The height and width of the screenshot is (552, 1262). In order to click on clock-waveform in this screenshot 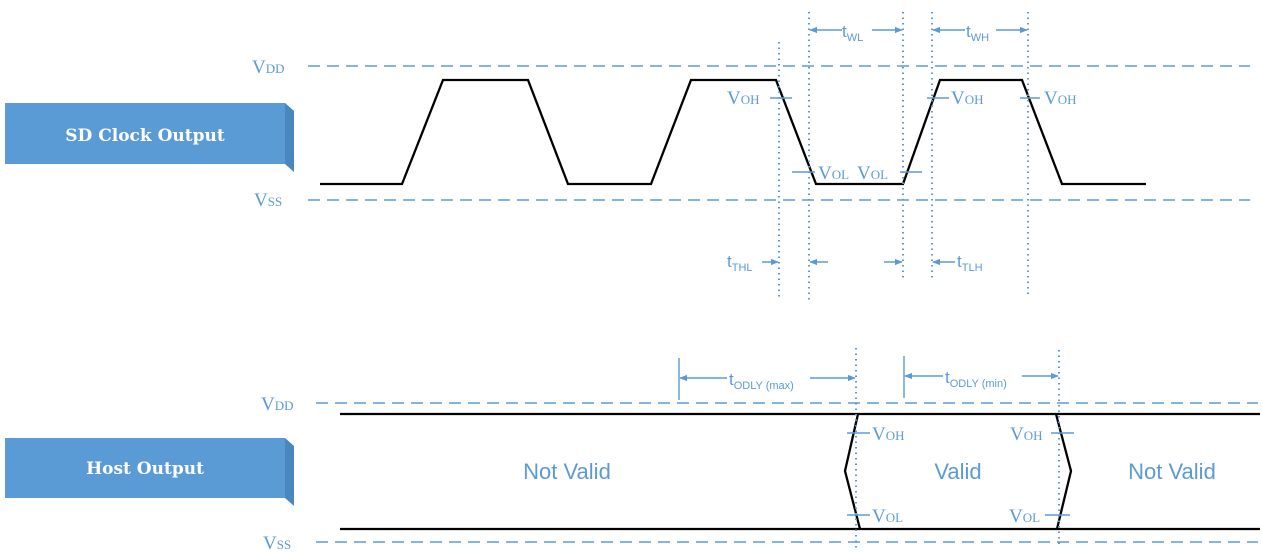, I will do `click(733, 132)`.